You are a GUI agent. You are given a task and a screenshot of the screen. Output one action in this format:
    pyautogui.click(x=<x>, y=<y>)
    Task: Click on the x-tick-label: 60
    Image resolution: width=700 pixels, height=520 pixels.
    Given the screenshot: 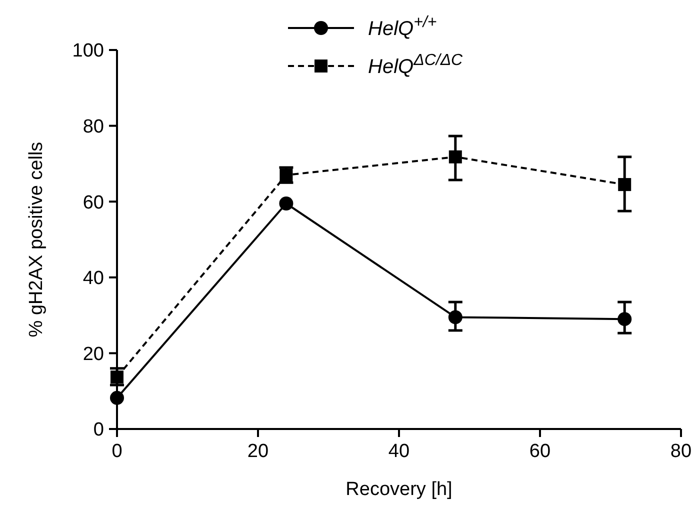 What is the action you would take?
    pyautogui.click(x=540, y=451)
    